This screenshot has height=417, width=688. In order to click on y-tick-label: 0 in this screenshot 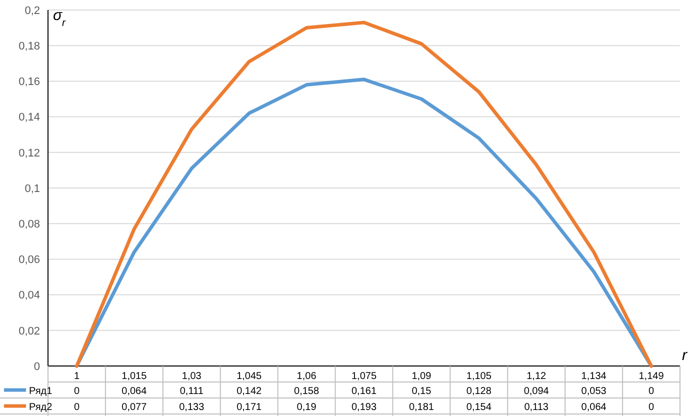, I will do `click(37, 366)`.